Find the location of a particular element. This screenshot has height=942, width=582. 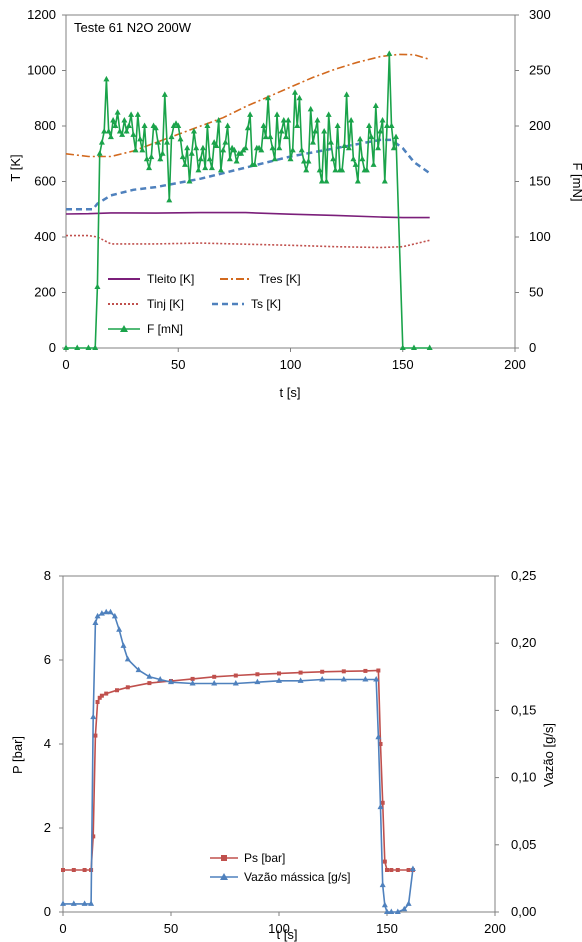

svg-text: Tres [K] is located at coordinates (280, 279).